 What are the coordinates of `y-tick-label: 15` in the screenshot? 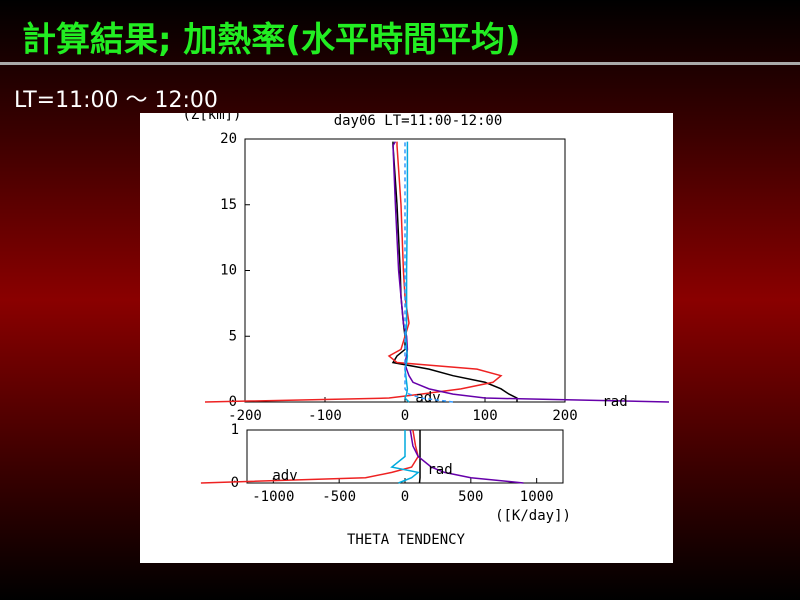 It's located at (228, 205).